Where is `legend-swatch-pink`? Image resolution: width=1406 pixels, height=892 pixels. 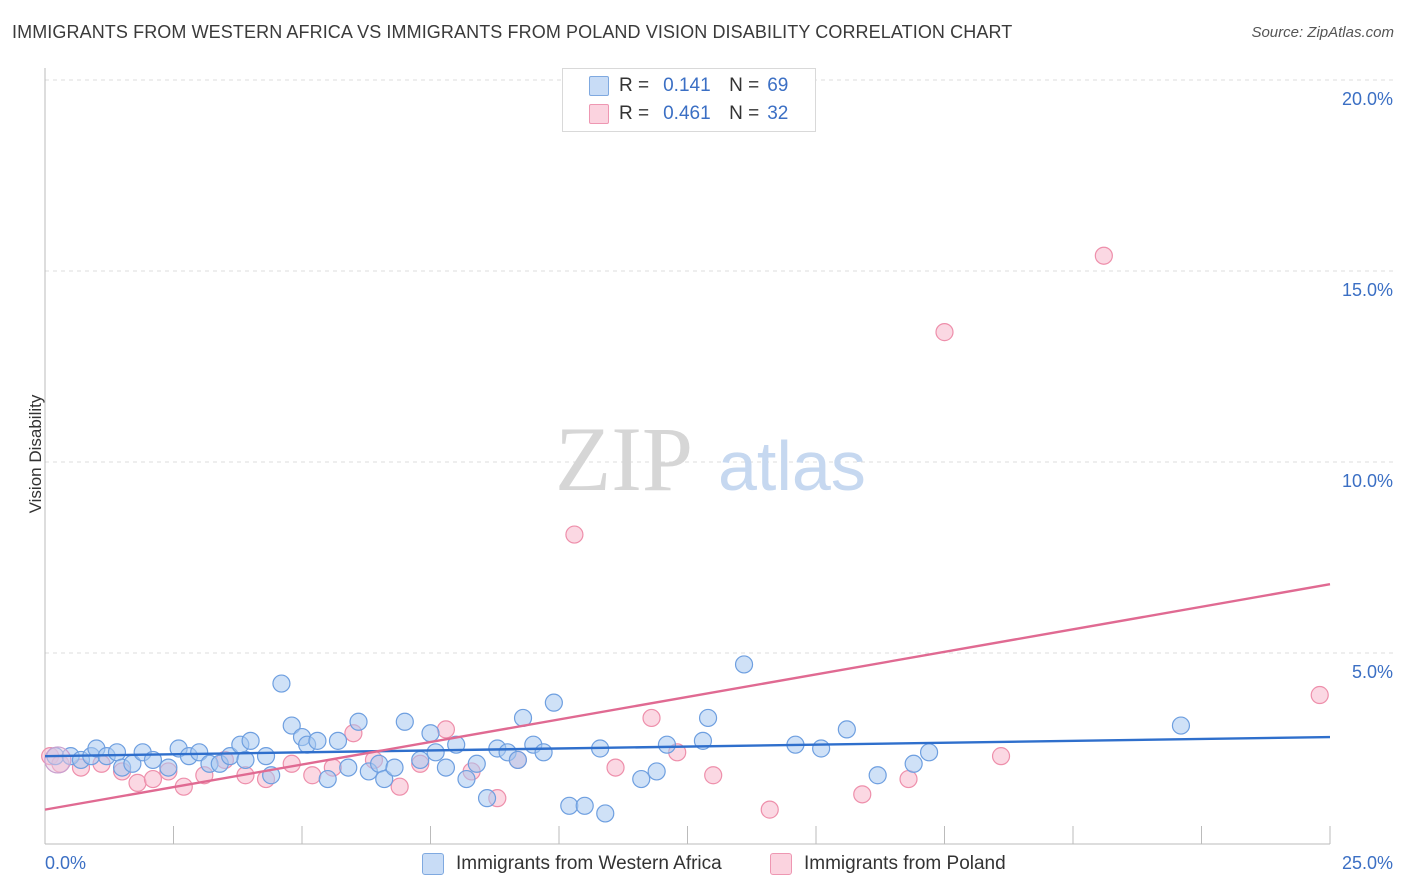 legend-swatch-pink is located at coordinates (599, 114).